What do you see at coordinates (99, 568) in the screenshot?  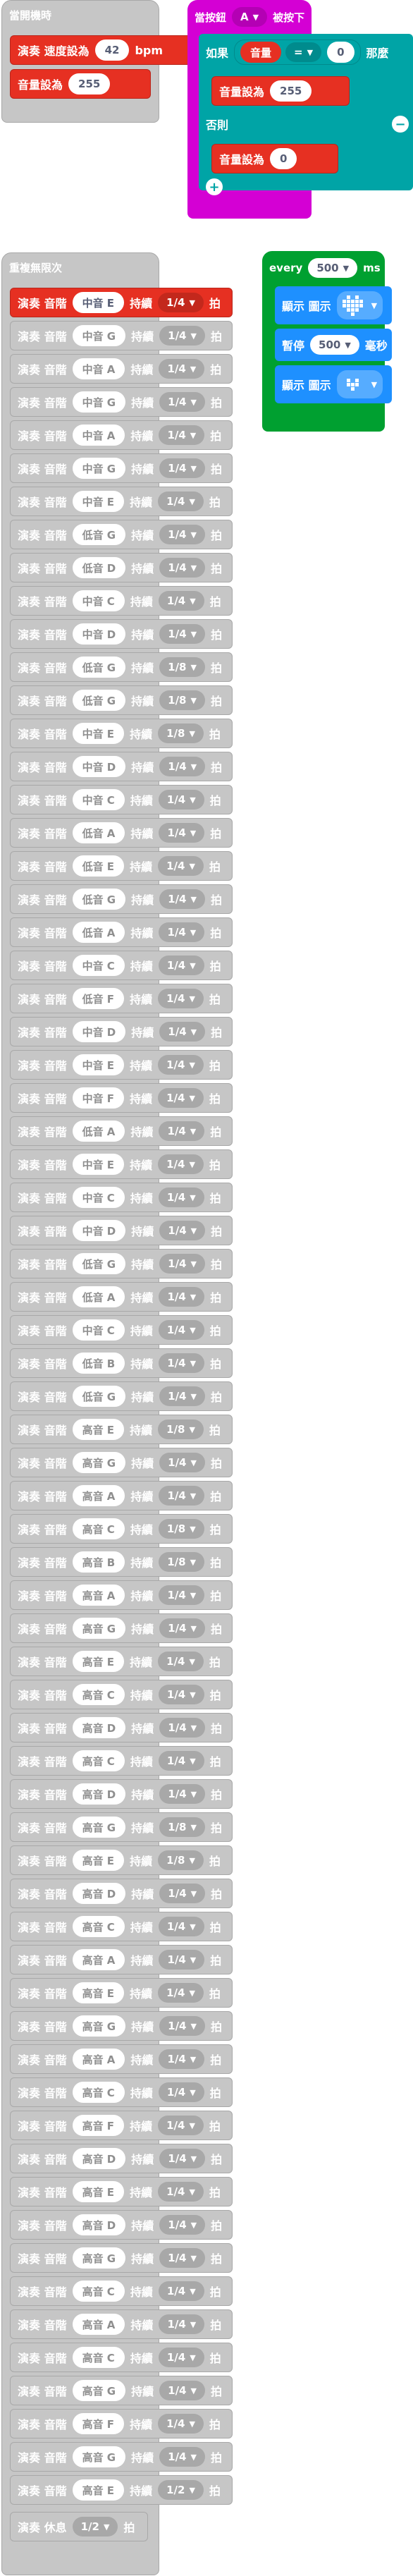 I see `note-picker: 低音 D` at bounding box center [99, 568].